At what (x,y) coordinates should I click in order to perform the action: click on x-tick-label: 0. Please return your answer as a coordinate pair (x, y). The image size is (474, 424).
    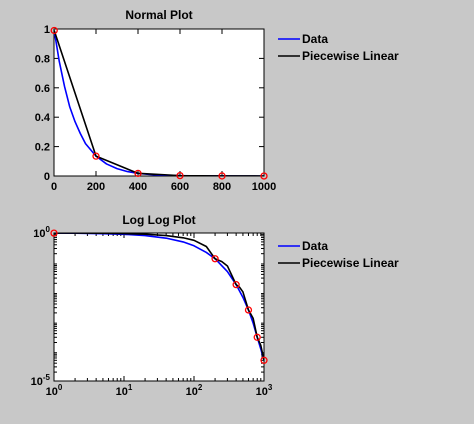
    Looking at the image, I should click on (54, 187).